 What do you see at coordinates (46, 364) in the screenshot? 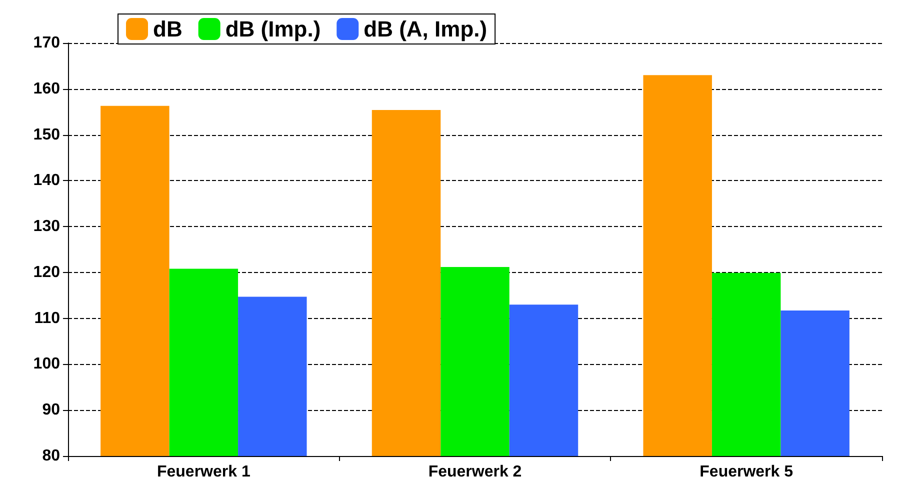
I see `y-tick-label: 100` at bounding box center [46, 364].